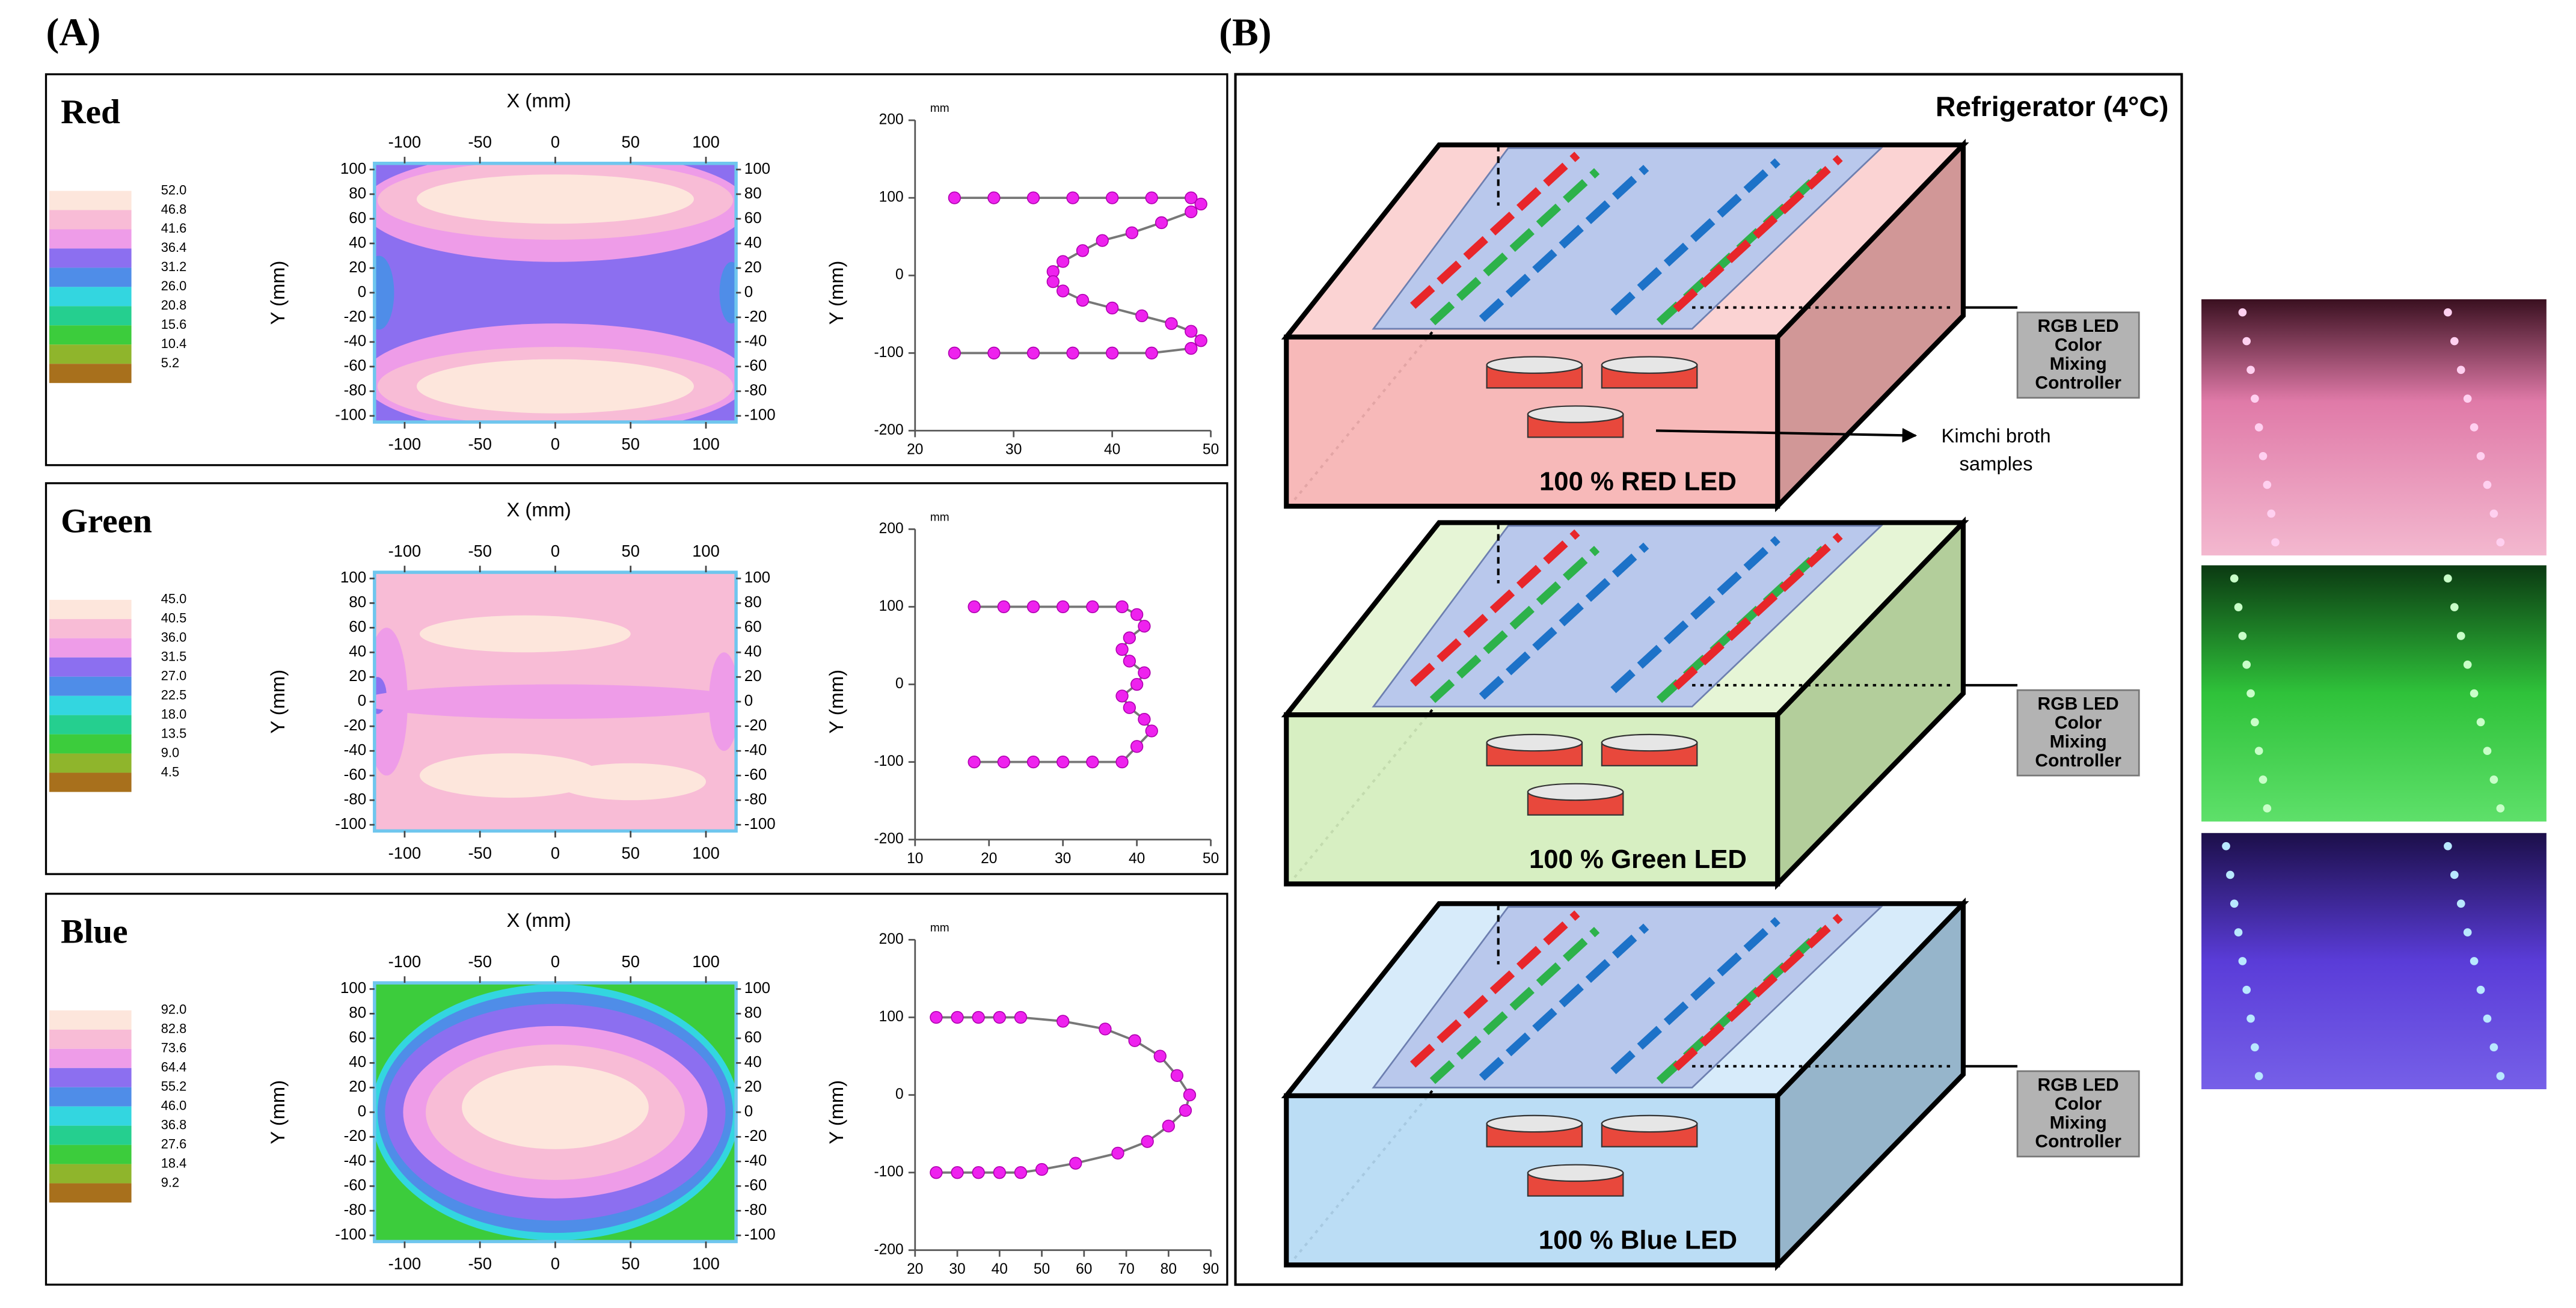  I want to click on x-tick-label: -50, so click(479, 1264).